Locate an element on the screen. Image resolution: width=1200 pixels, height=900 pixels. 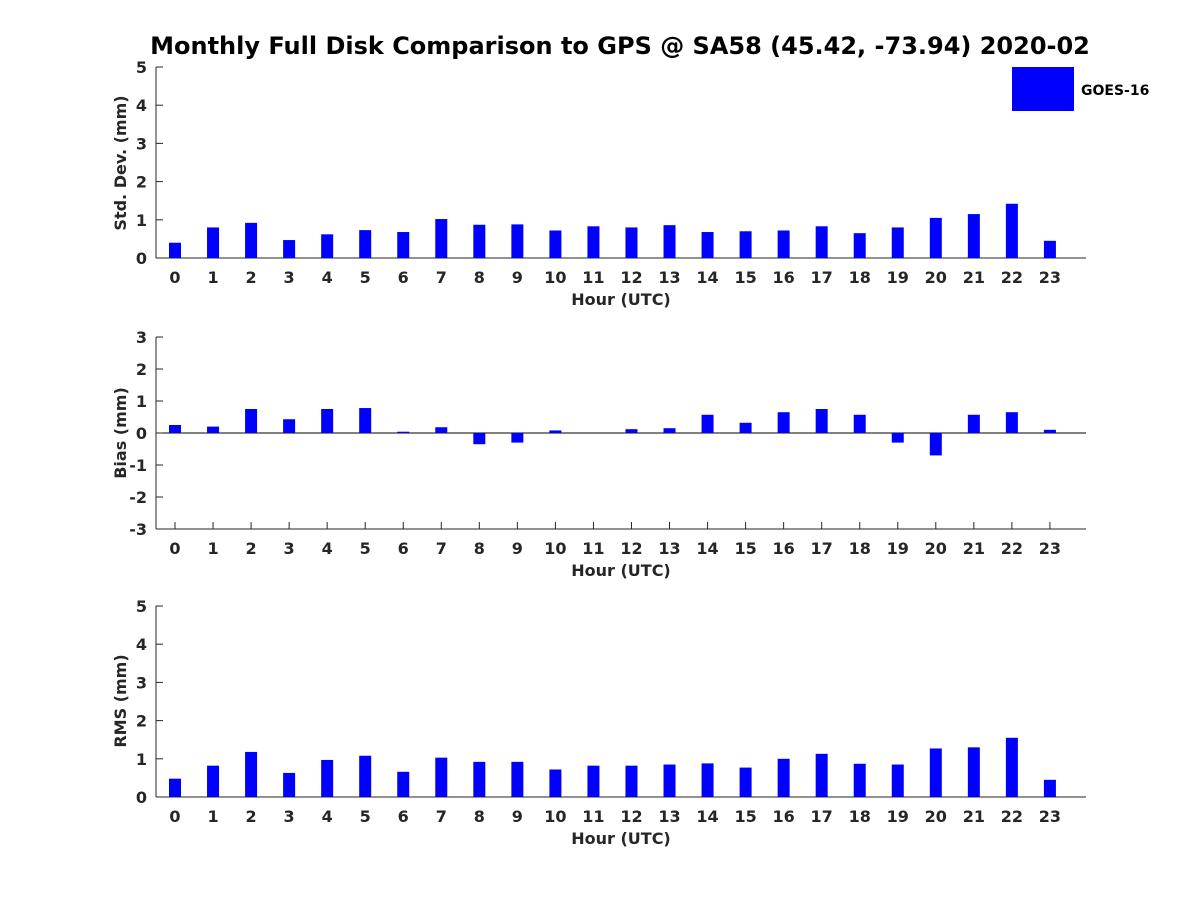
rms-y-tick-label: 2 is located at coordinates (141, 721).